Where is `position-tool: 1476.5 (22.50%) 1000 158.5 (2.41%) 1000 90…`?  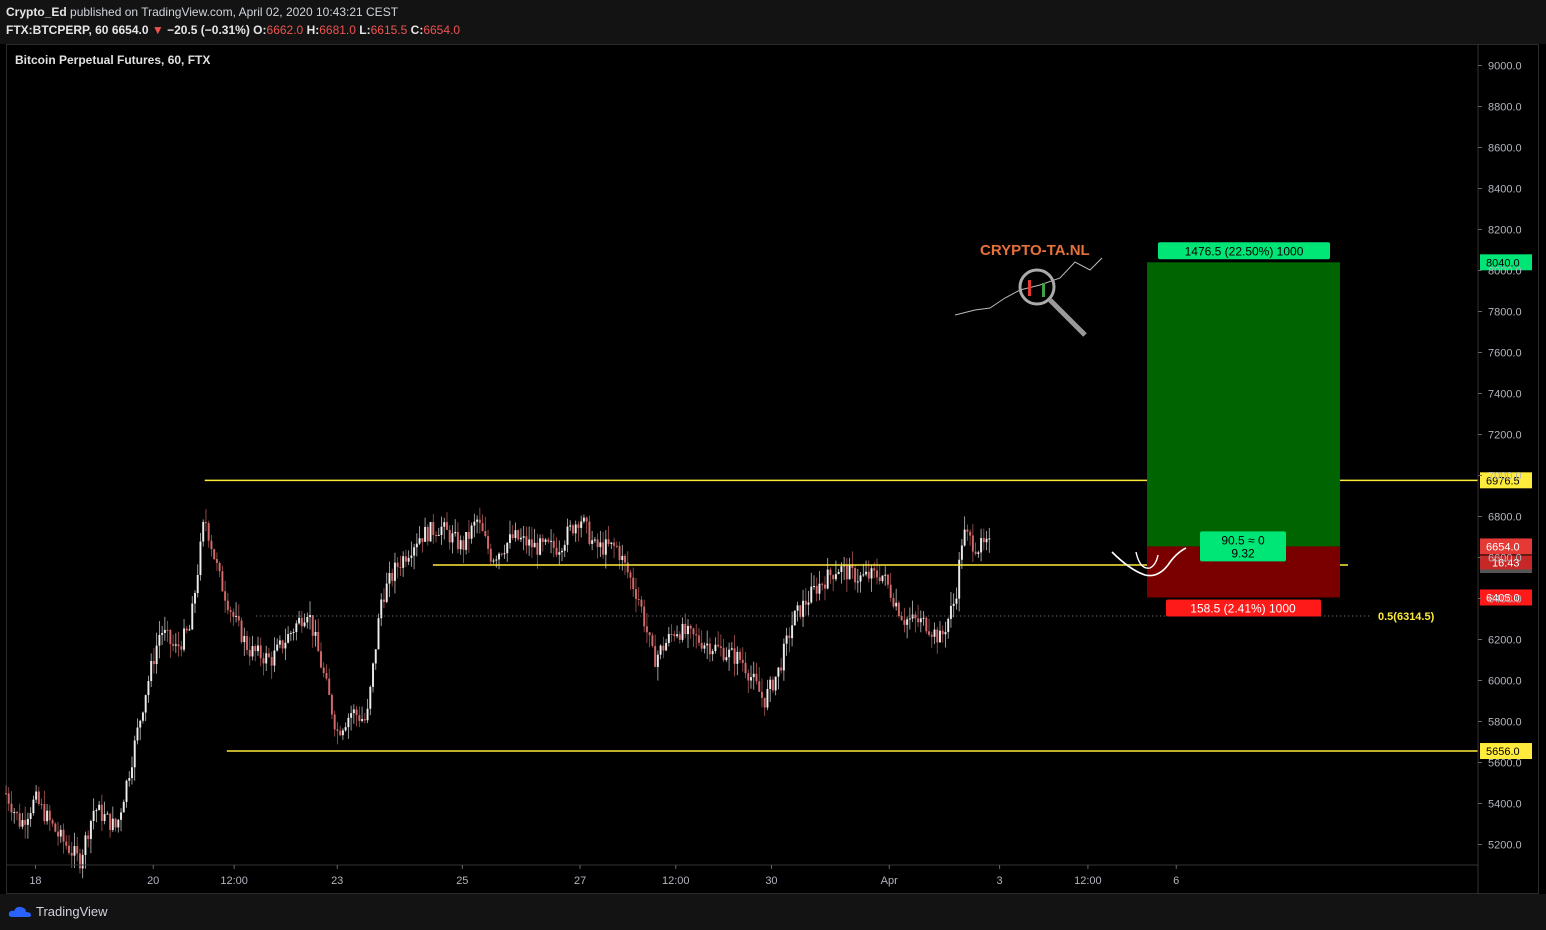
position-tool: 1476.5 (22.50%) 1000 158.5 (2.41%) 1000 90… is located at coordinates (1321, 429).